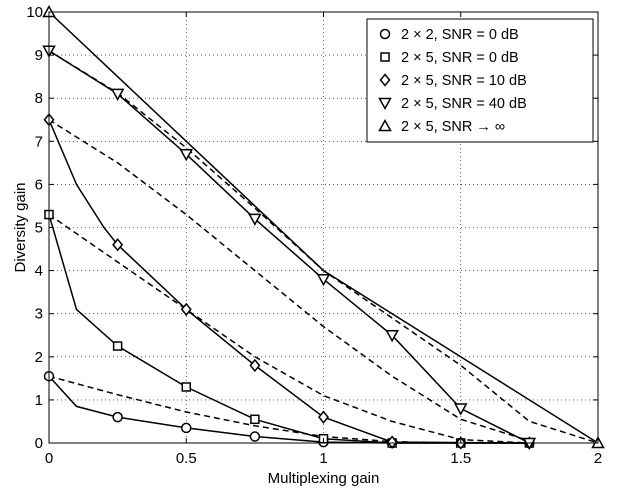 Image resolution: width=619 pixels, height=489 pixels. I want to click on y-tick-label: 9, so click(39, 55).